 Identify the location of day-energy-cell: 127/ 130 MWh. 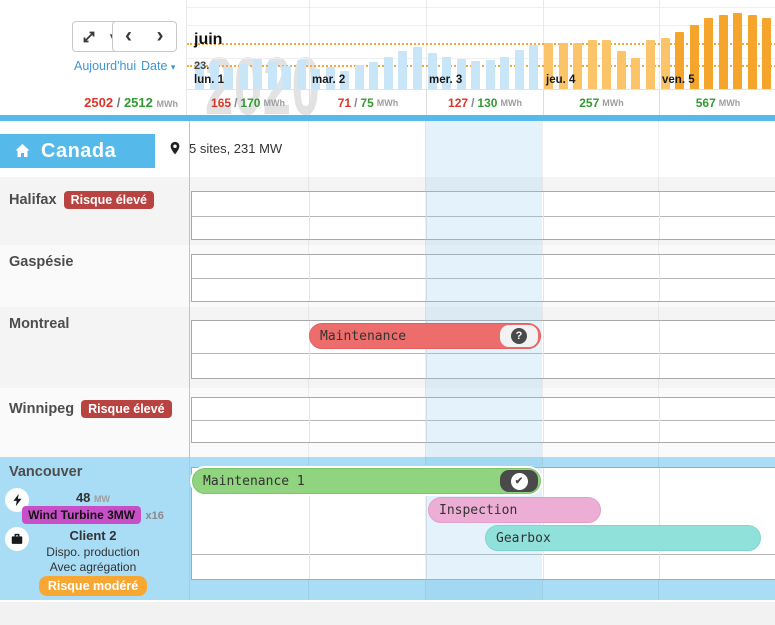
(484, 102).